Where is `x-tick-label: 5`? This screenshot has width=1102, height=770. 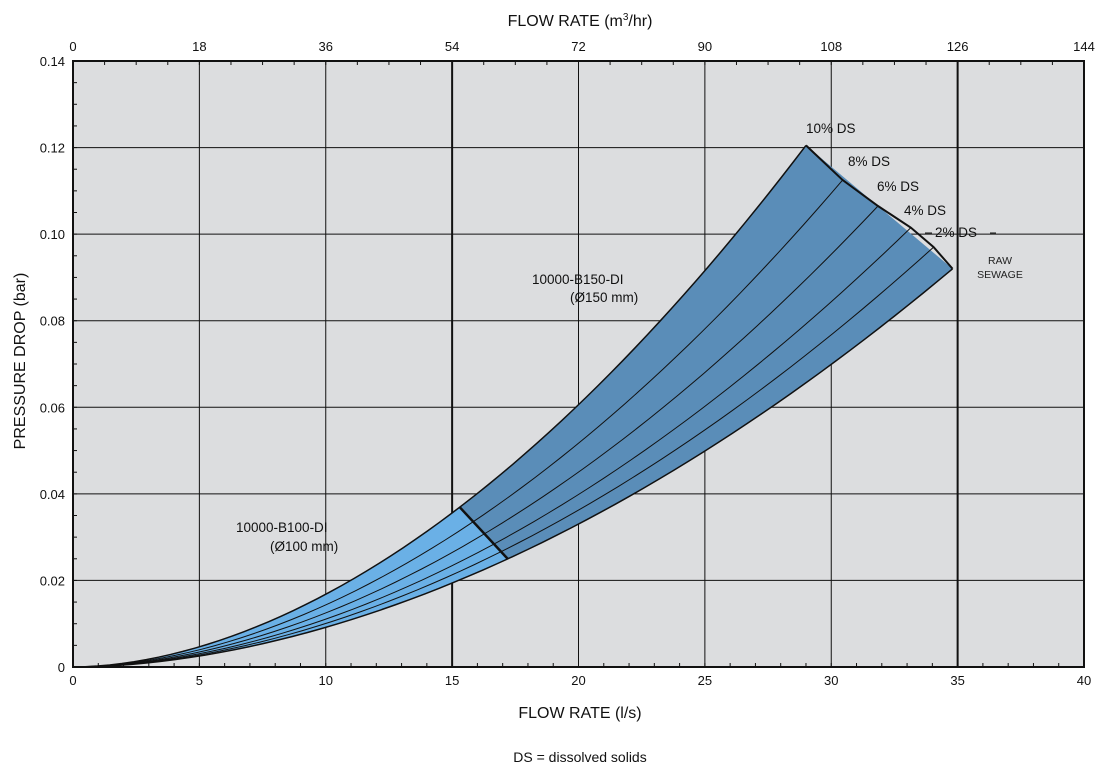
x-tick-label: 5 is located at coordinates (199, 680).